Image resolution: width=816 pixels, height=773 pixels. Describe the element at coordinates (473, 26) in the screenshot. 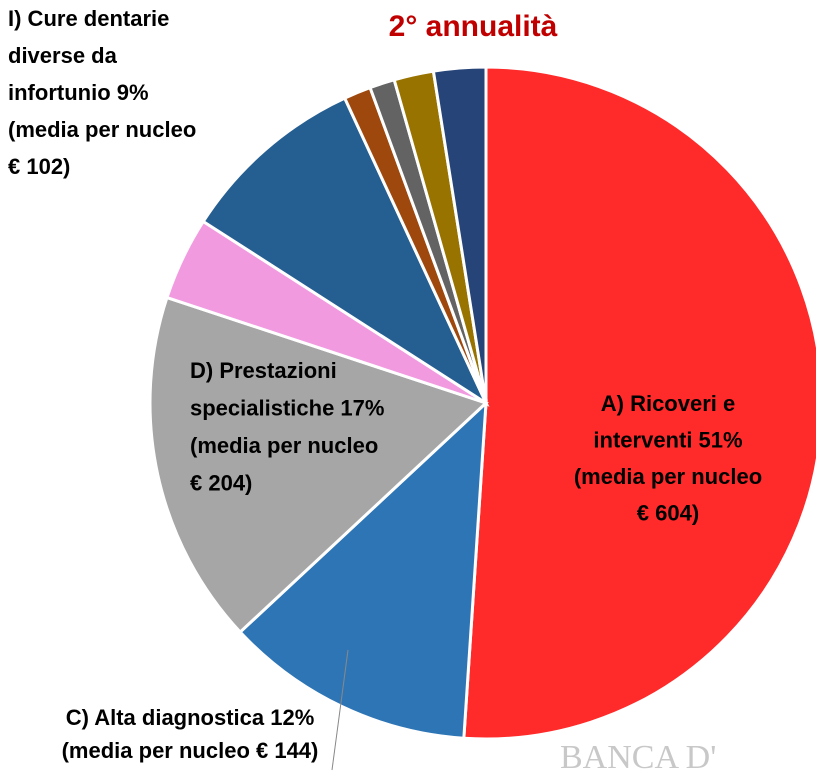

I see `chart-title: 2° annualità` at that location.